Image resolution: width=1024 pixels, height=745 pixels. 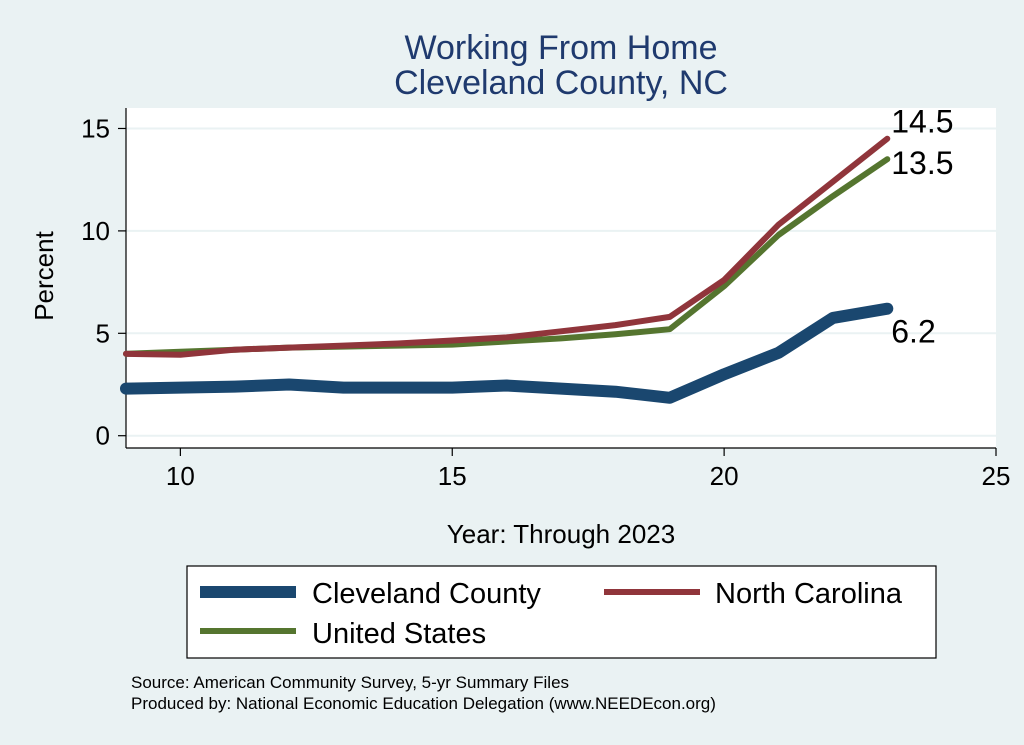 What do you see at coordinates (922, 163) in the screenshot?
I see `end-label: 13.5` at bounding box center [922, 163].